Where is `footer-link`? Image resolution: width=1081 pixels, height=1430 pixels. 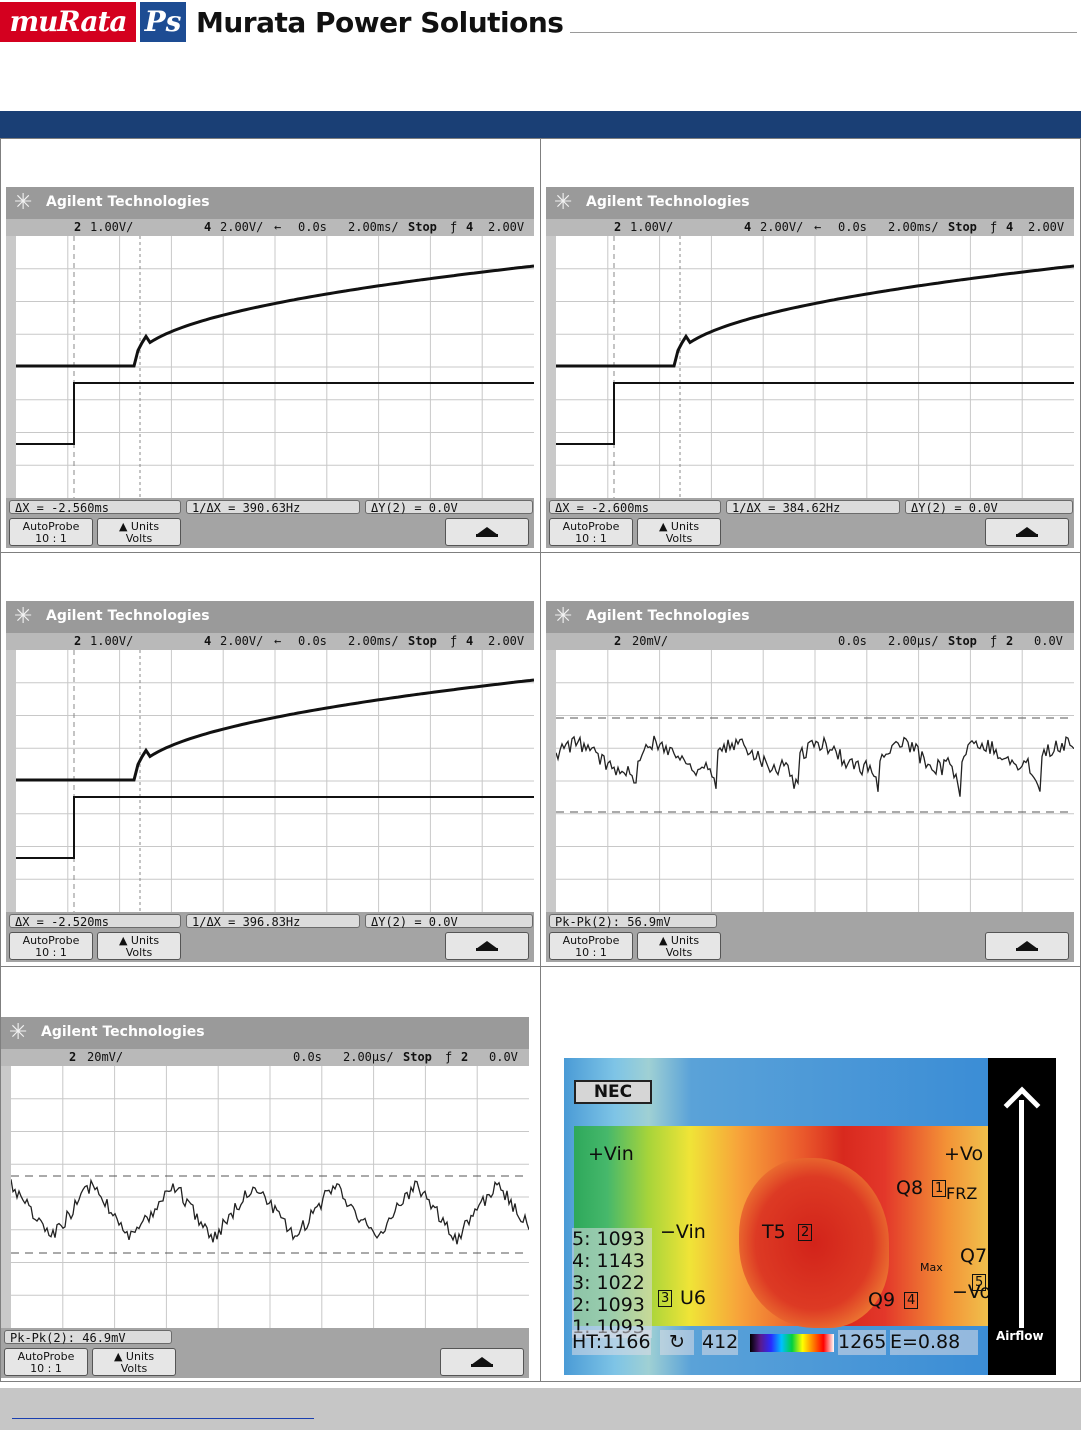
footer-link is located at coordinates (163, 1418).